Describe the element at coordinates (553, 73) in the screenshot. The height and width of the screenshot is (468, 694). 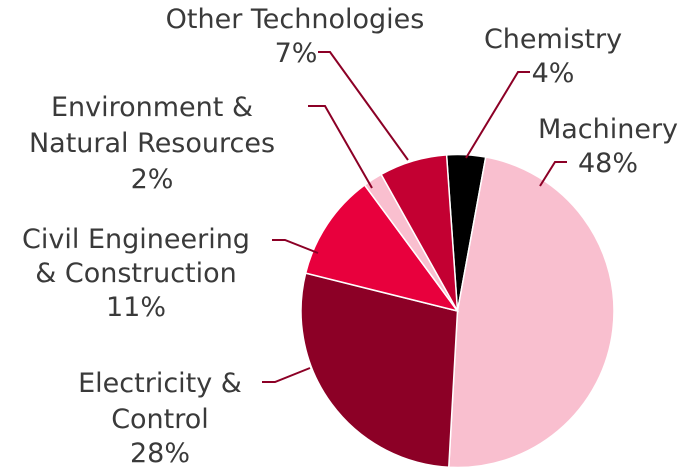
I see `slice-value-label-0: 4%` at that location.